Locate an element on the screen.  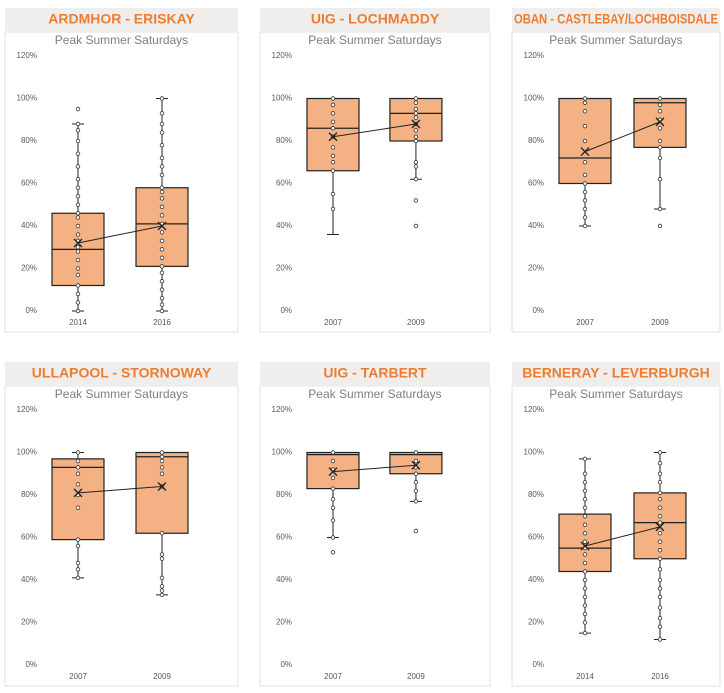
chart-subtitle: Peak Summer Saturdays is located at coordinates (121, 394).